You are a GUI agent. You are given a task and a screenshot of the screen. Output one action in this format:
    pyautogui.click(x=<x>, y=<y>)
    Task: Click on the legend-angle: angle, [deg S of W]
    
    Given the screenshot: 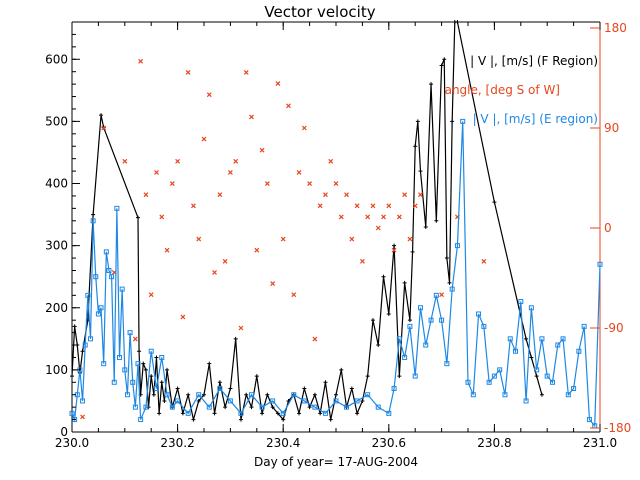 What is the action you would take?
    pyautogui.click(x=502, y=90)
    